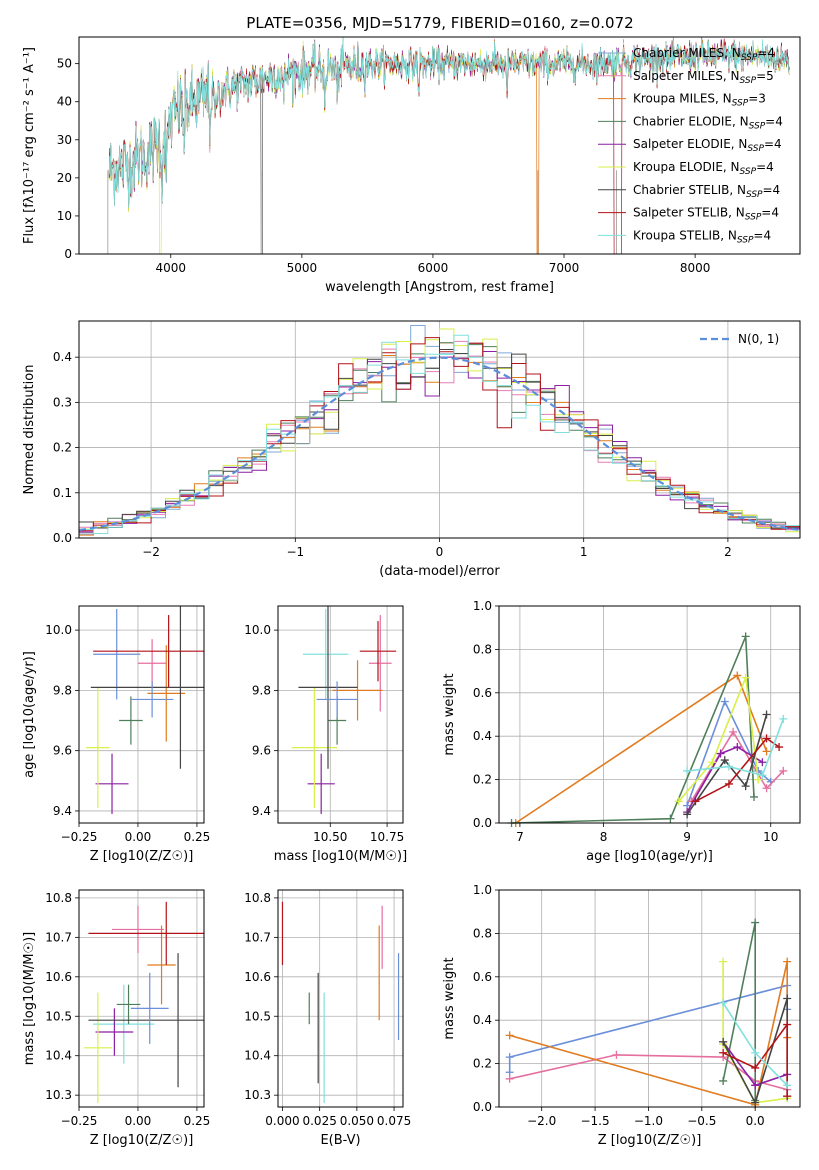 Image resolution: width=819 pixels, height=1170 pixels. I want to click on legend-entry: Kroupa ELODIE, NSSP=4, so click(703, 168).